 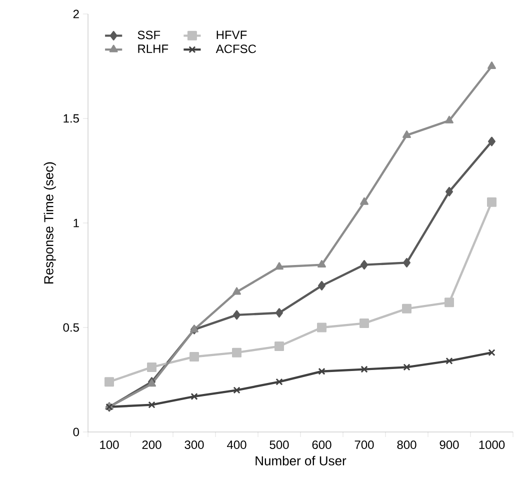 I want to click on legend-label: SSF, so click(x=149, y=35).